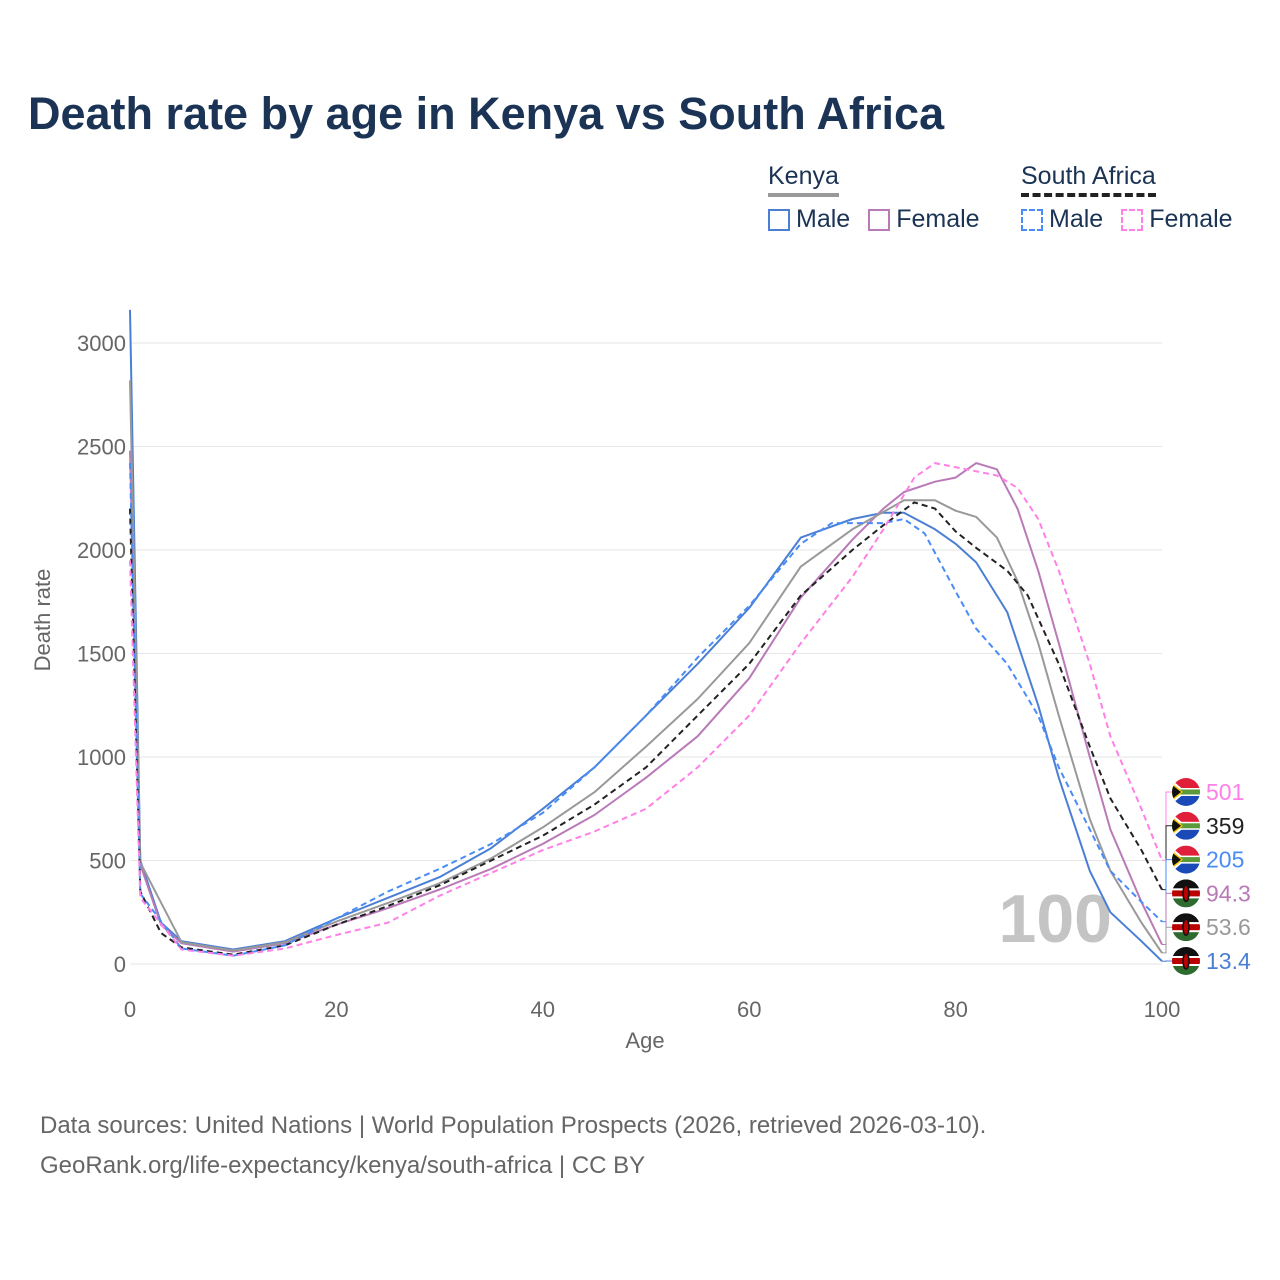 This screenshot has height=1280, width=1280. I want to click on legend-item-kenya-female: Female, so click(924, 219).